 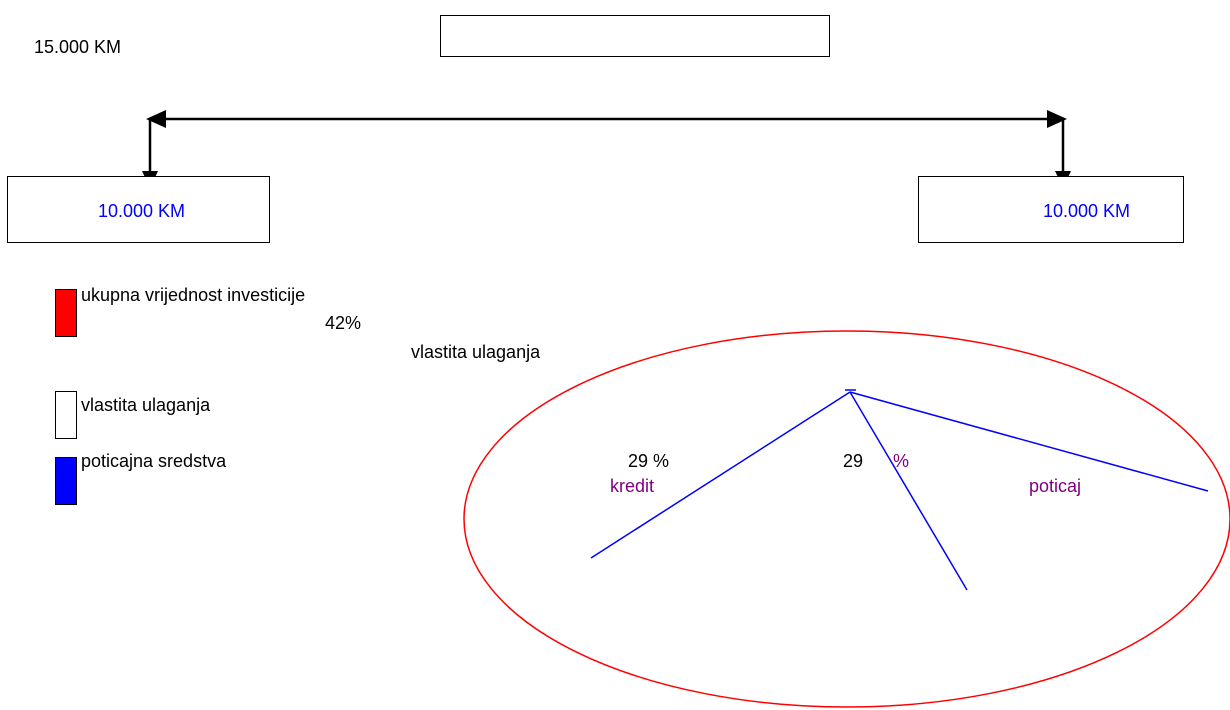 What do you see at coordinates (66, 481) in the screenshot?
I see `legend-swatch-blue` at bounding box center [66, 481].